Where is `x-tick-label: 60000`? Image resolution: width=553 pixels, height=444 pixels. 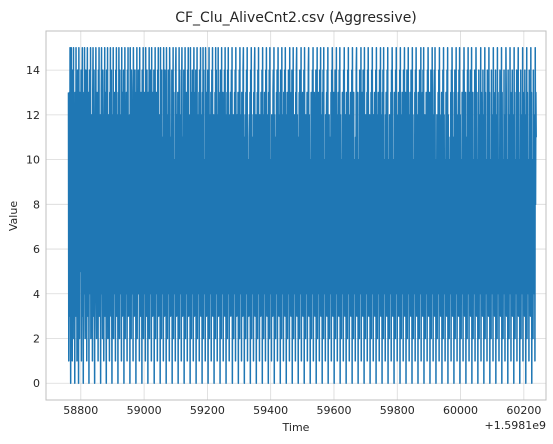 x-tick-label: 60000 is located at coordinates (460, 410).